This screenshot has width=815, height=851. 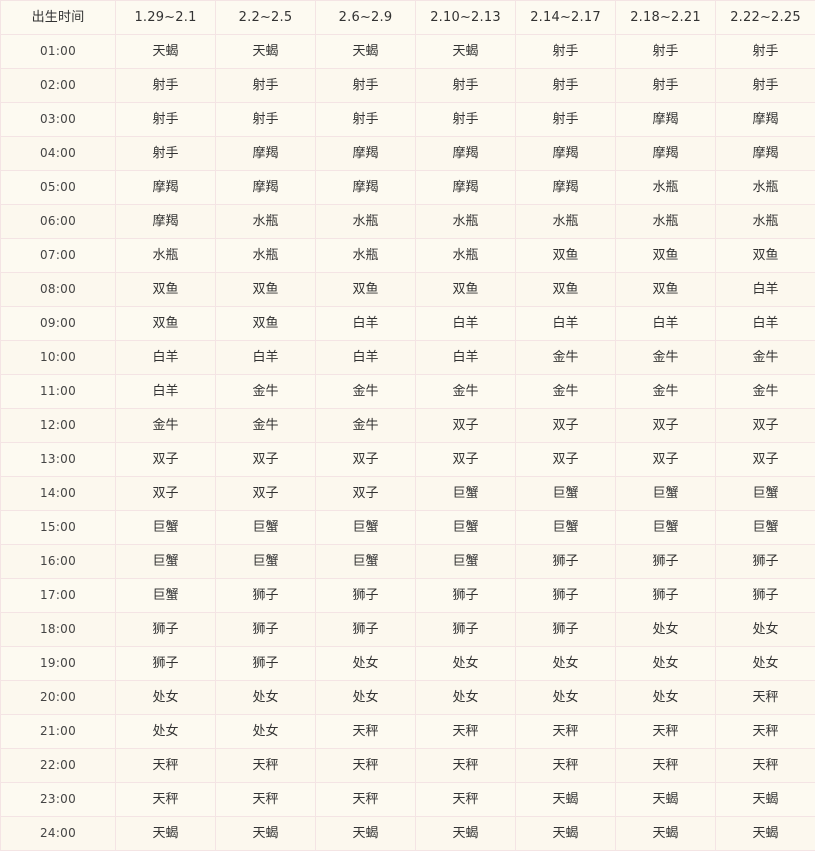 I want to click on birth-time-cell: 07:00, so click(x=58, y=256).